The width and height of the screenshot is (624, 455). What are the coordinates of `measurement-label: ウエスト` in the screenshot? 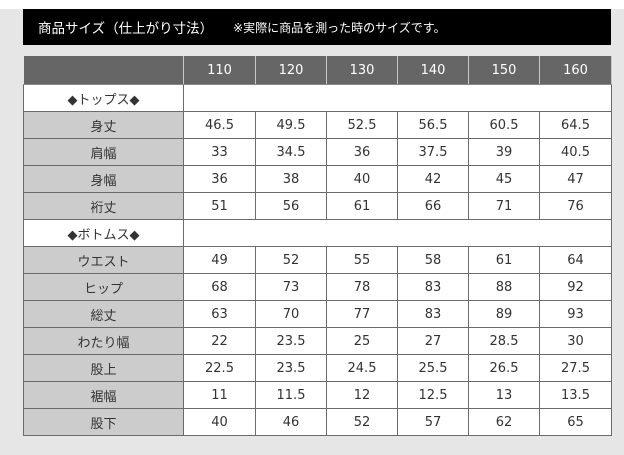 It's located at (103, 260).